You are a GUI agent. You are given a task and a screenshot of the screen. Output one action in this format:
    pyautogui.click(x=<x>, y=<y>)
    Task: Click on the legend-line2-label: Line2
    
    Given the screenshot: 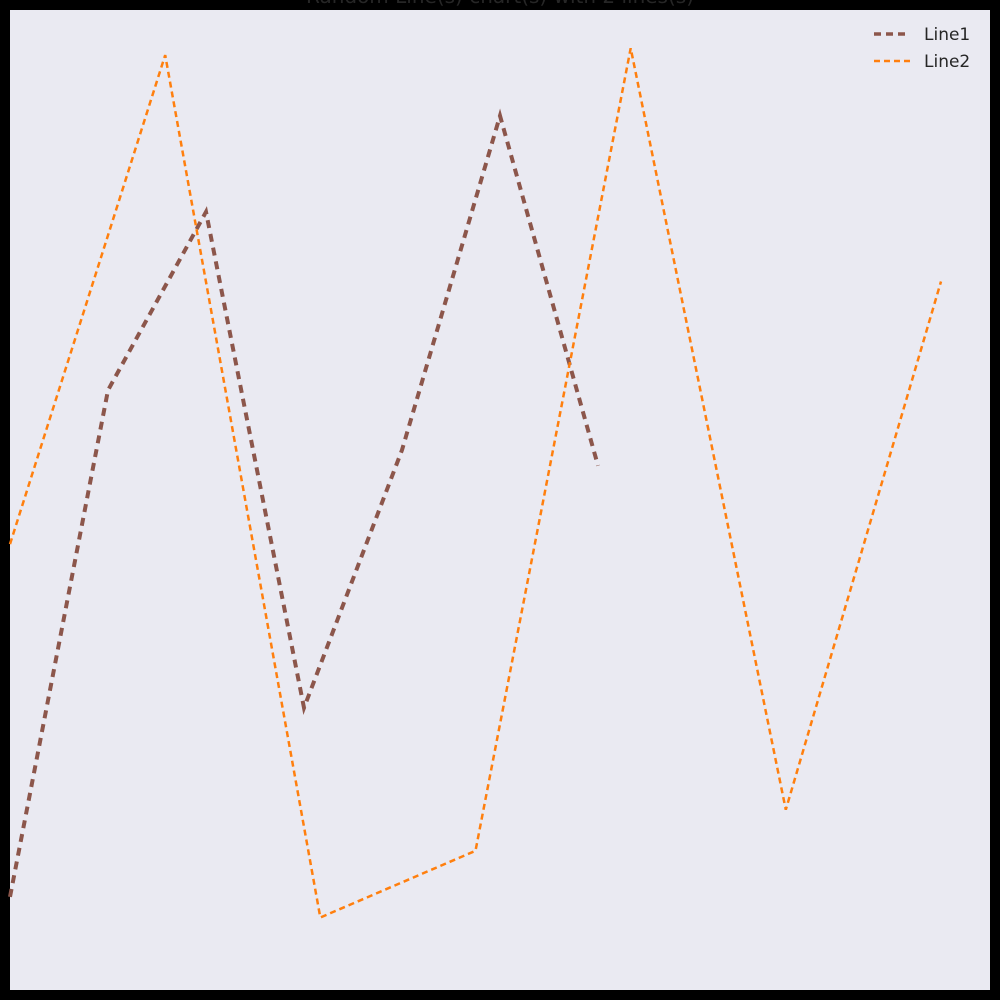 What is the action you would take?
    pyautogui.click(x=947, y=62)
    